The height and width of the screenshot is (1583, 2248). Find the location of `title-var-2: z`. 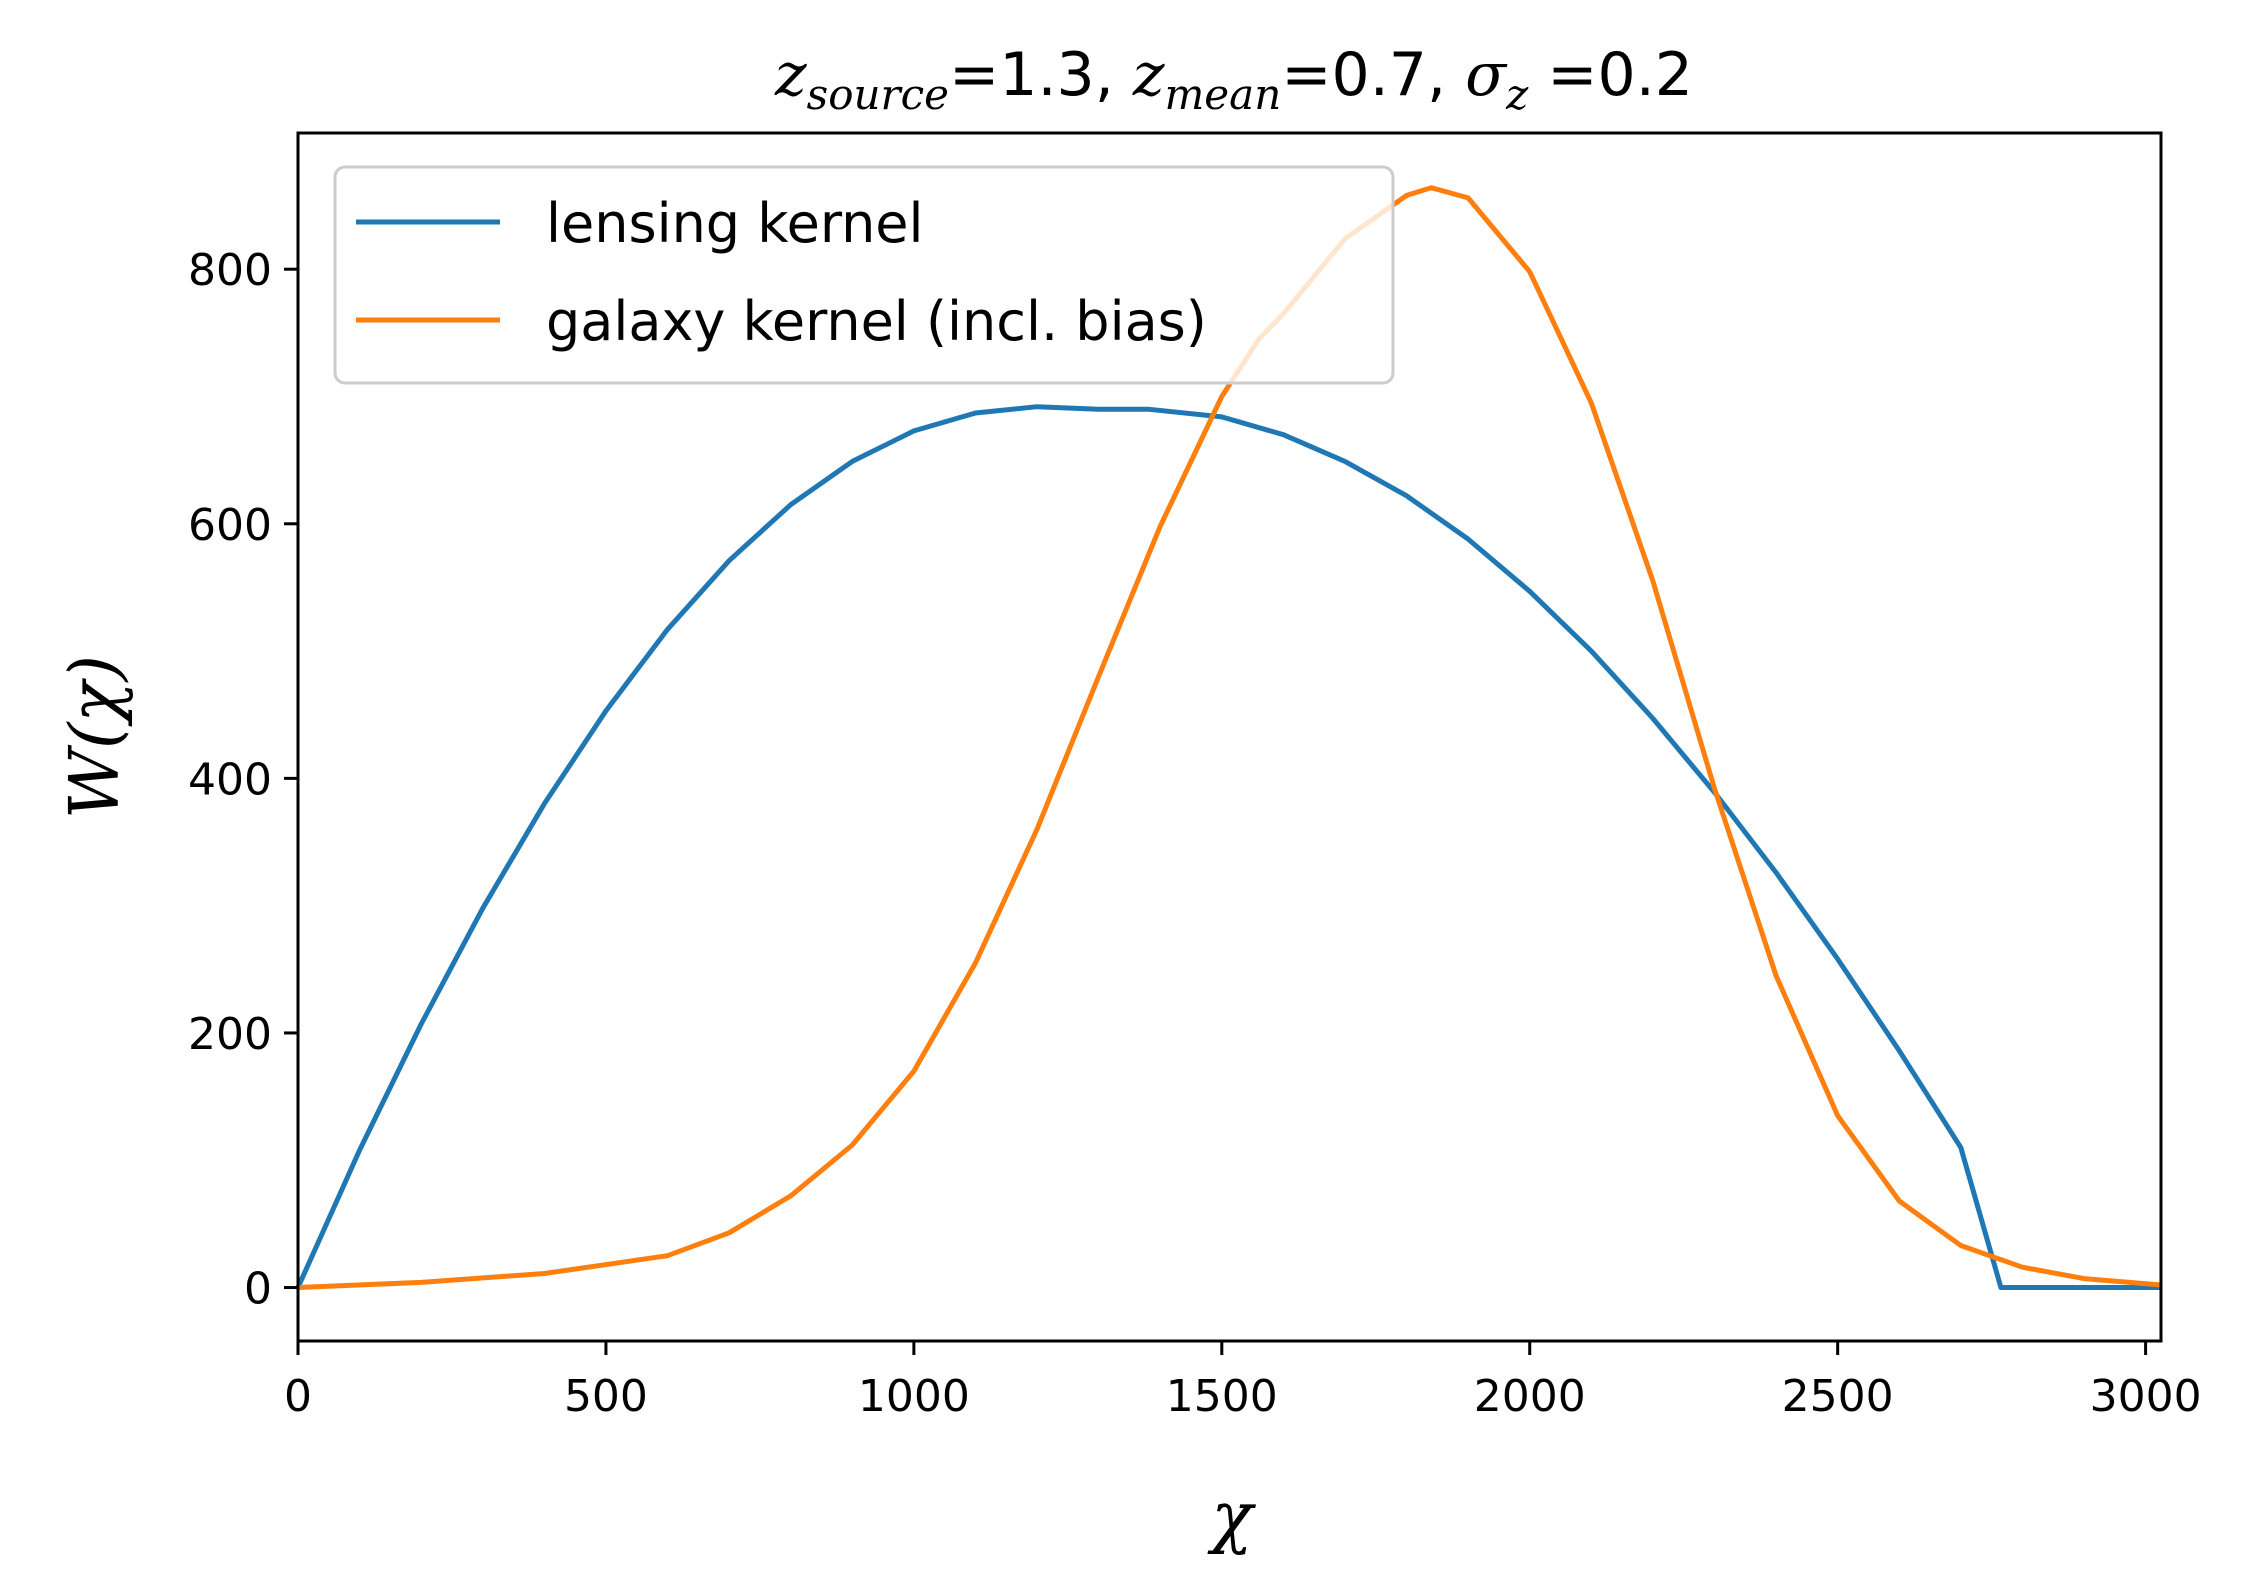

title-var-2: z is located at coordinates (1148, 75).